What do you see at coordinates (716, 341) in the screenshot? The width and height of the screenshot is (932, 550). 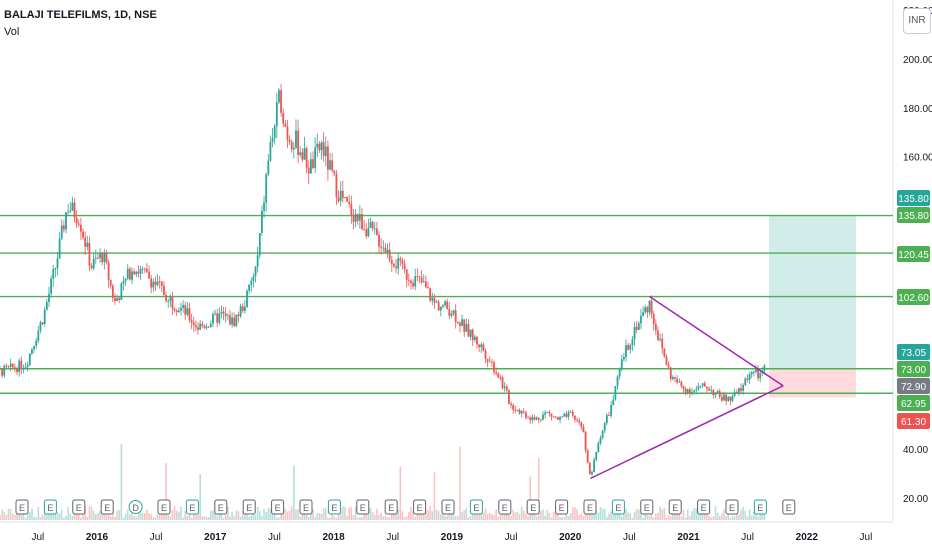 I see `triangle-upper-line` at bounding box center [716, 341].